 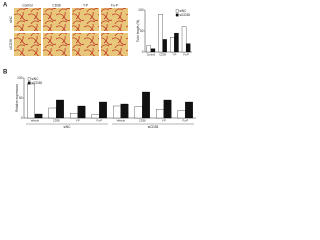 What do you see at coordinates (71, 32) in the screenshot?
I see `image-grid` at bounding box center [71, 32].